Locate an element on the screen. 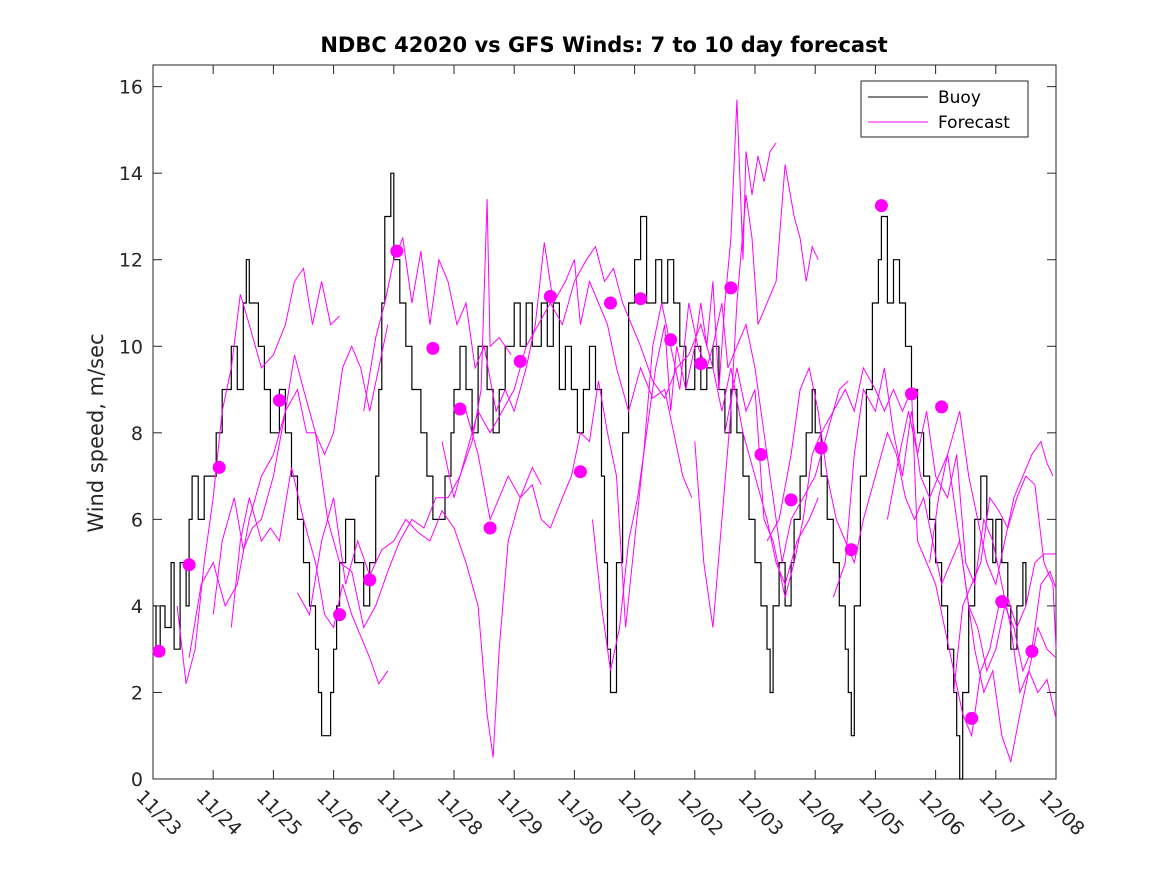  x-tick-label-12: 12/05 is located at coordinates (881, 813).